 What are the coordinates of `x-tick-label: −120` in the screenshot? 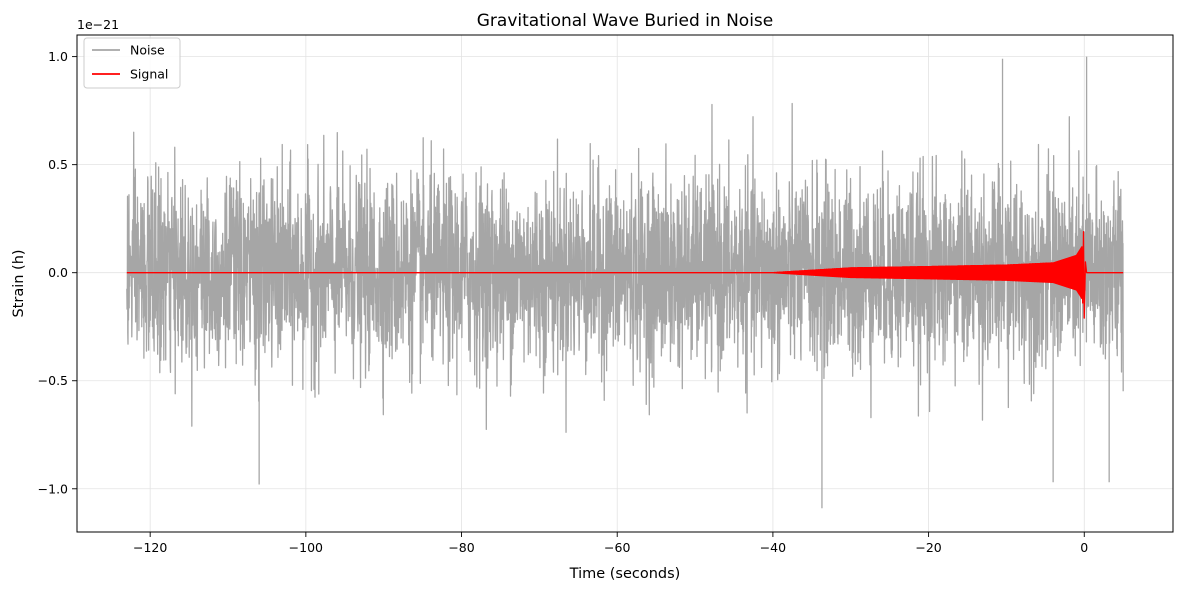 It's located at (150, 547).